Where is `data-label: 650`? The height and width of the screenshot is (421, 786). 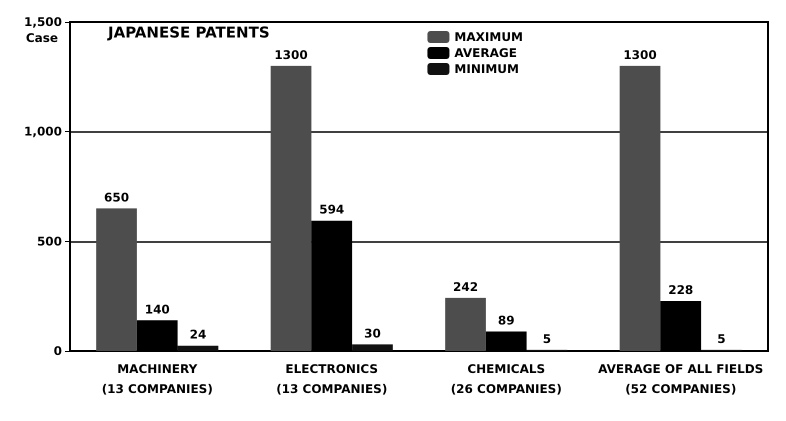
data-label: 650 is located at coordinates (117, 197).